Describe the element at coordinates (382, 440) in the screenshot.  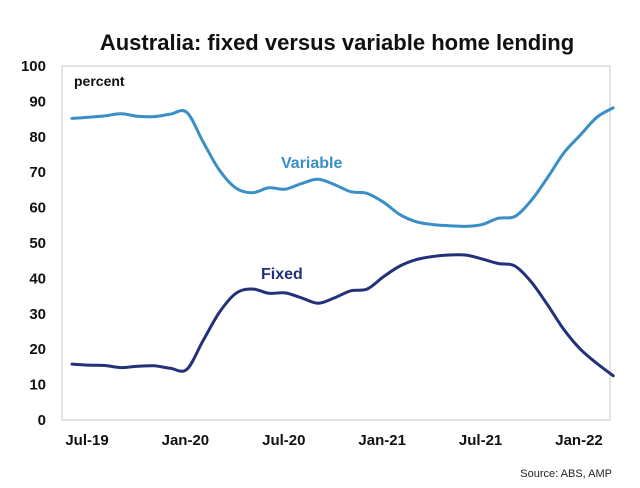
I see `x-tick-label: Jan-21` at that location.